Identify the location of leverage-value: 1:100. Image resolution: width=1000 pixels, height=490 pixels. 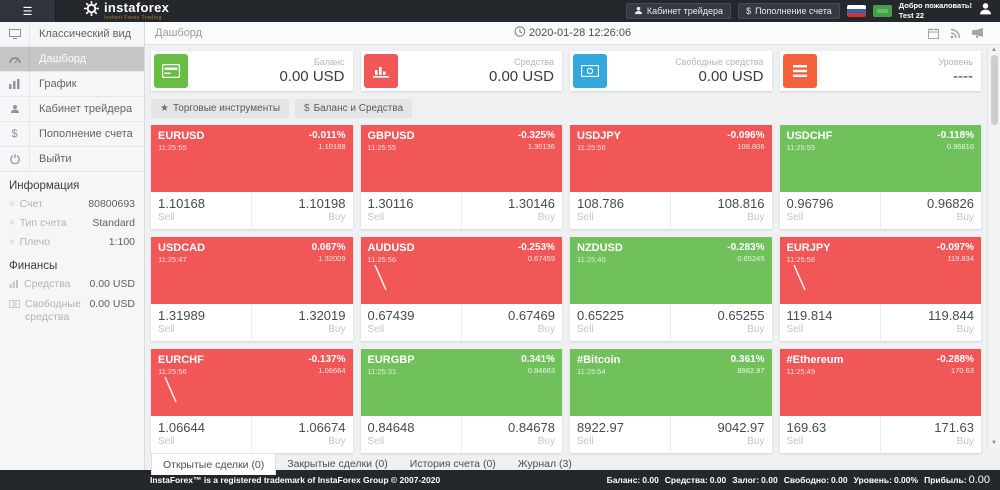
(121, 242).